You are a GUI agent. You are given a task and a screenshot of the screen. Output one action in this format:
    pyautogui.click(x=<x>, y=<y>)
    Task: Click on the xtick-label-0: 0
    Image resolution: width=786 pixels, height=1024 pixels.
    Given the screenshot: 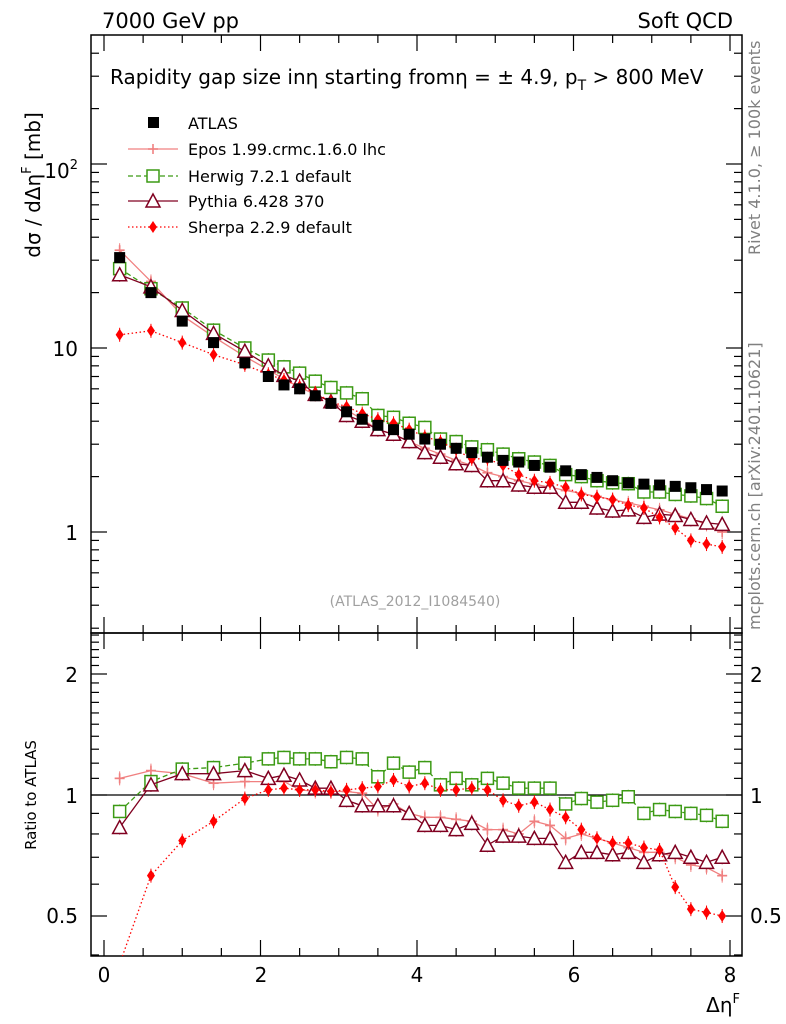 What is the action you would take?
    pyautogui.click(x=104, y=975)
    